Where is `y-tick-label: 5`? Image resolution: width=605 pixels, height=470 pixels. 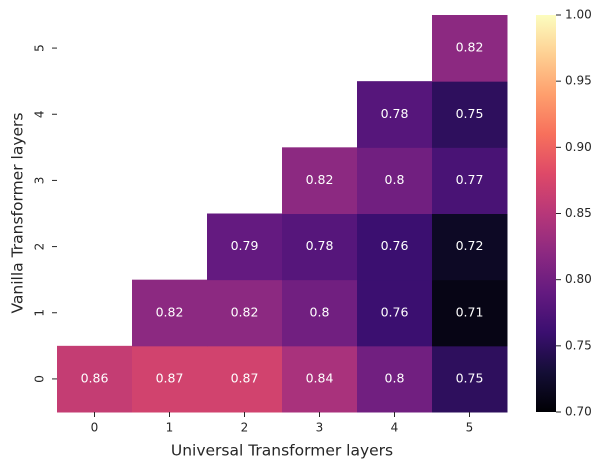 y-tick-label: 5 is located at coordinates (40, 48).